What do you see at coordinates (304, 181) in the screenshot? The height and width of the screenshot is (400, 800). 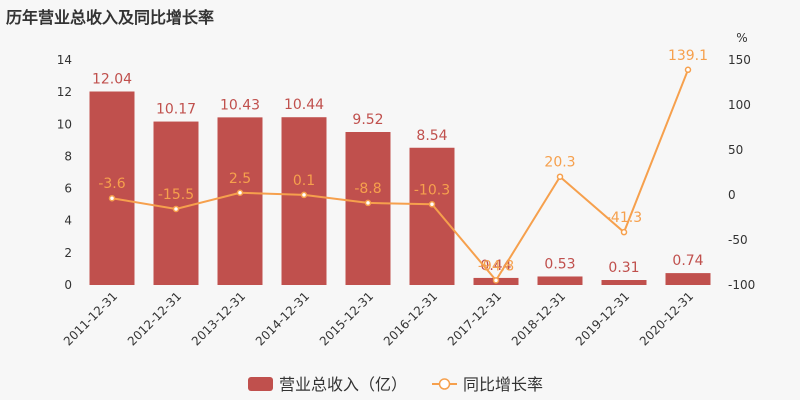 I see `line-data-label: 0.1` at bounding box center [304, 181].